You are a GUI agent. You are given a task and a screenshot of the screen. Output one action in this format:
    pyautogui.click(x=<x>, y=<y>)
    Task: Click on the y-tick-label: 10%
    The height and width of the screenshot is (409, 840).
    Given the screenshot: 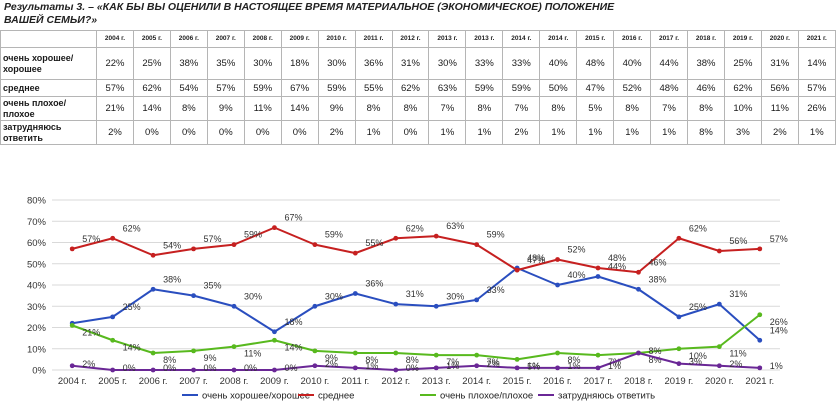 What is the action you would take?
    pyautogui.click(x=37, y=349)
    